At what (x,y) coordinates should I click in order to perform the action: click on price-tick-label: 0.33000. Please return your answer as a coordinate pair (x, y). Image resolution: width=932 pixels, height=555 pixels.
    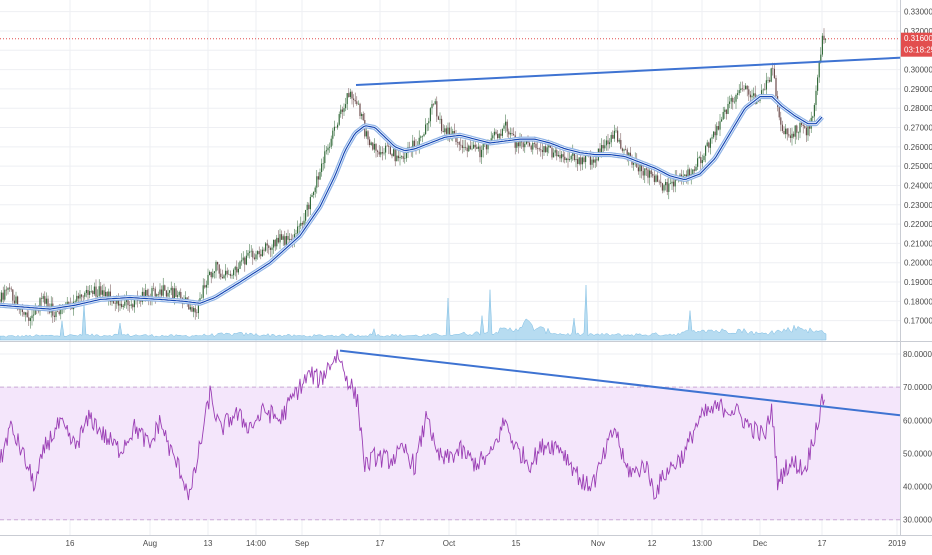
    Looking at the image, I should click on (918, 12).